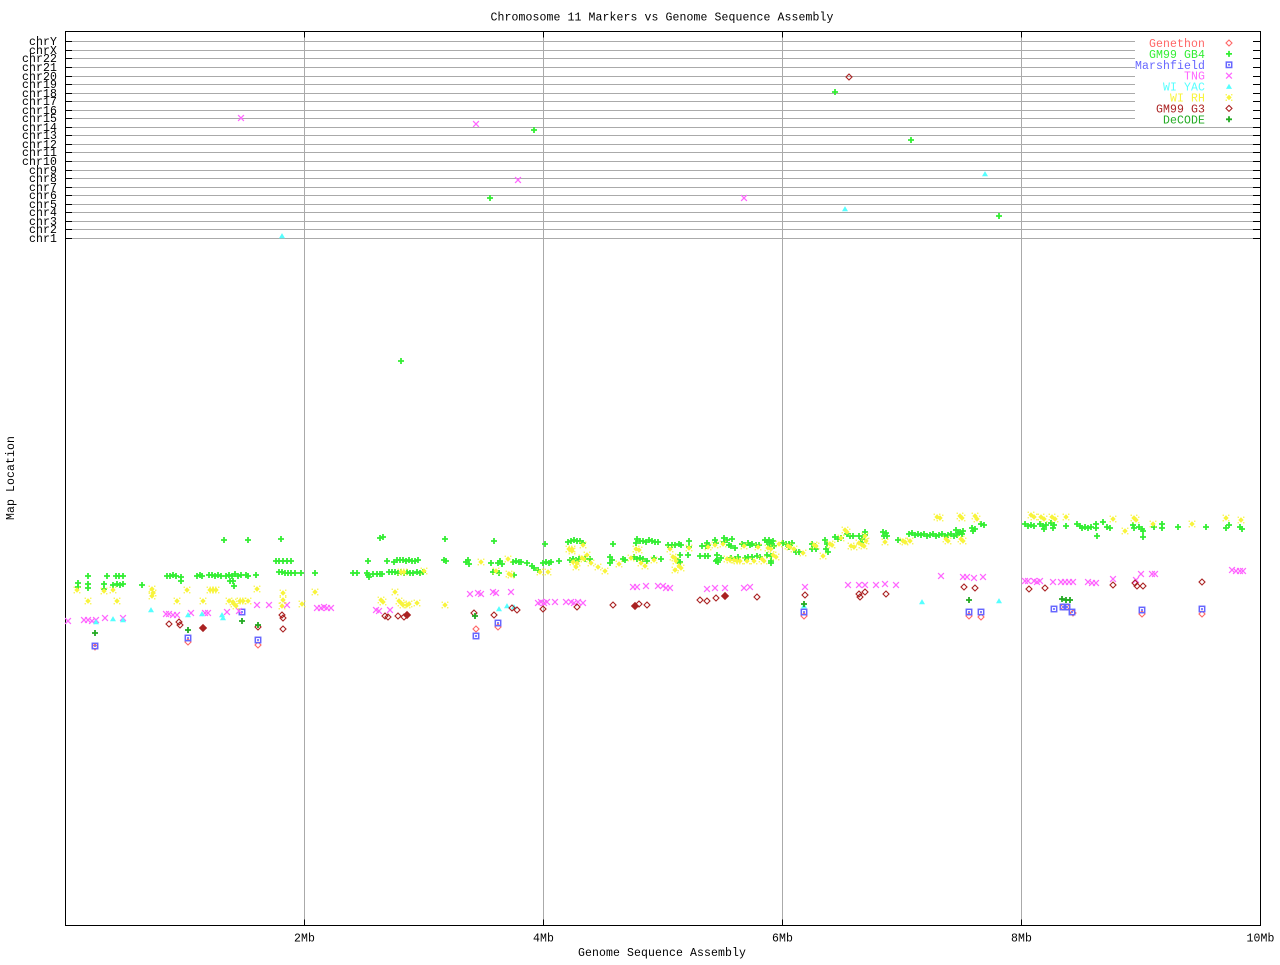  I want to click on svg-text: 10Mb, so click(1260, 939).